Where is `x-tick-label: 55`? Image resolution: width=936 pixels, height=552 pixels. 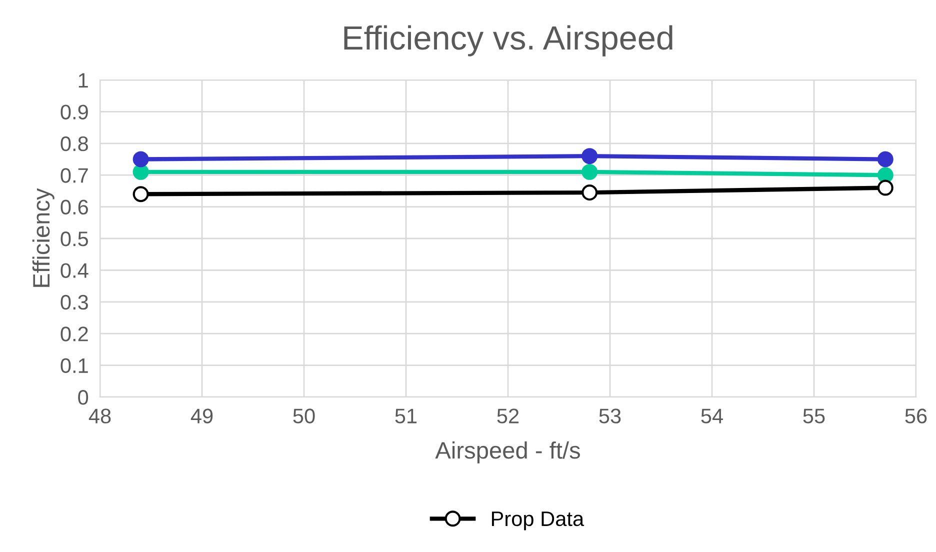
x-tick-label: 55 is located at coordinates (814, 416).